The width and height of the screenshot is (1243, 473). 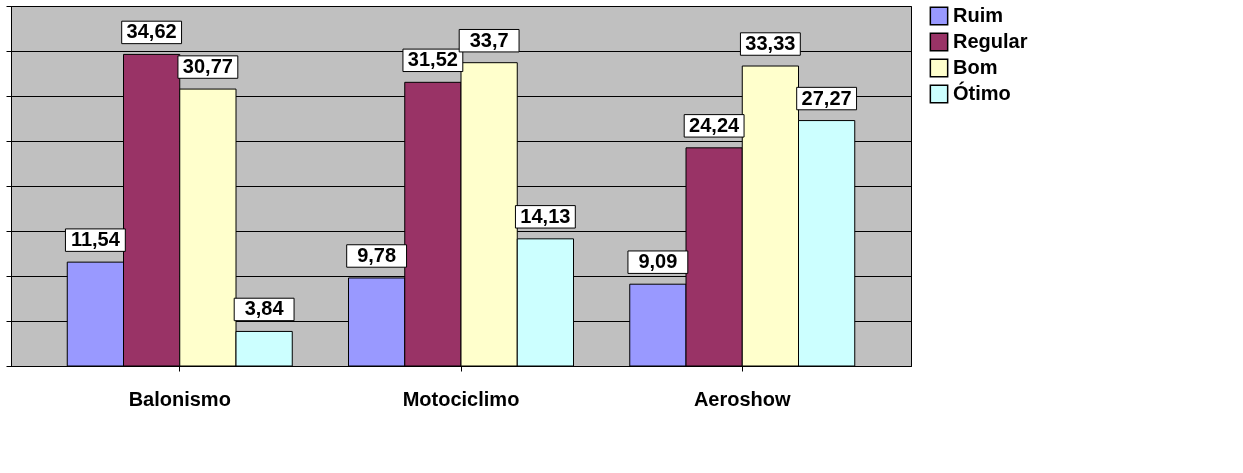 What do you see at coordinates (742, 398) in the screenshot?
I see `x-tick-label: Aeroshow` at bounding box center [742, 398].